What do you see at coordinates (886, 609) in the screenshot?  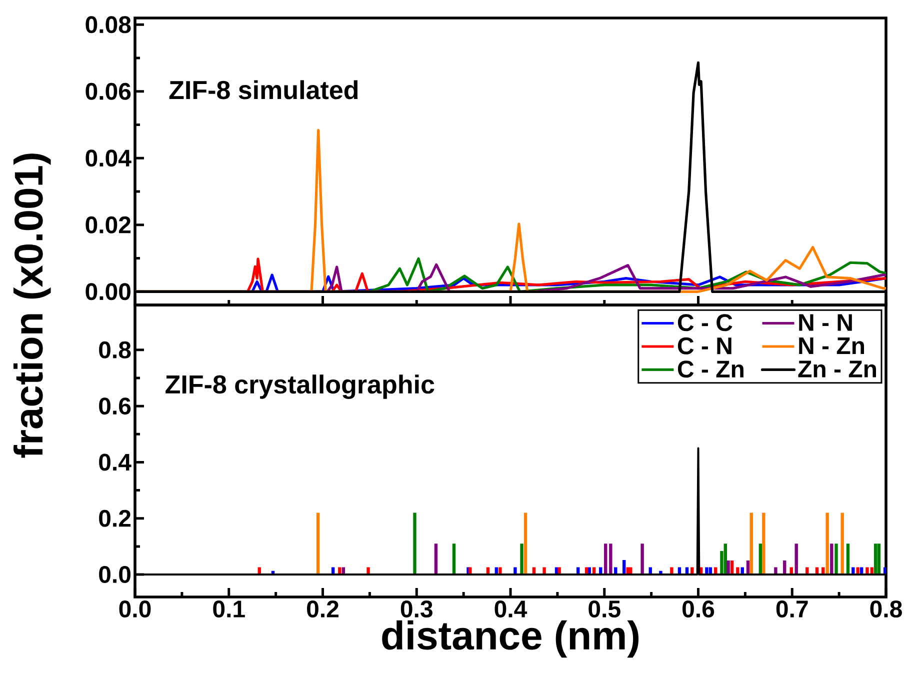 I see `x-tick-label: 0.8` at bounding box center [886, 609].